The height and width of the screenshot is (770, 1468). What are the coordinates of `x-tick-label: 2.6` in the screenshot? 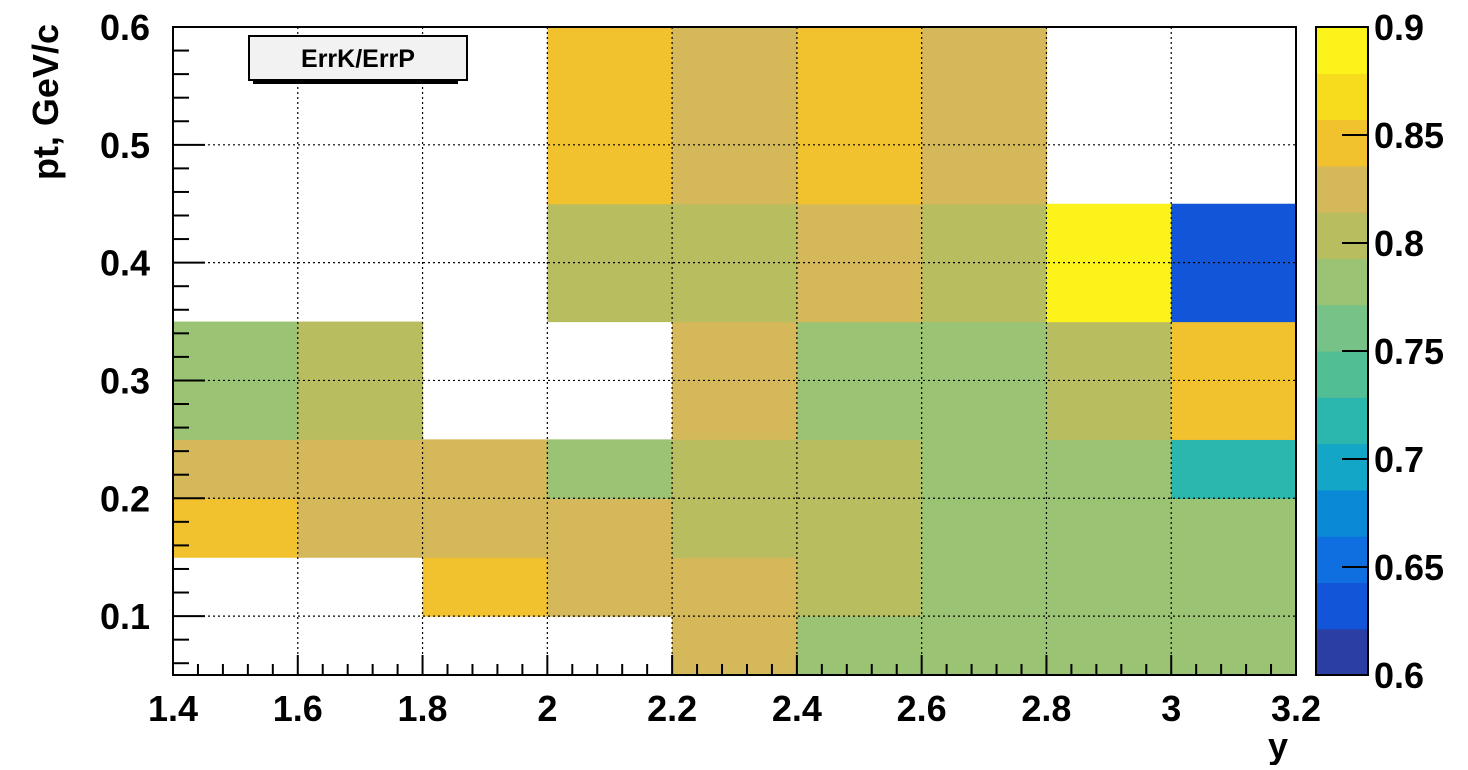 It's located at (922, 708).